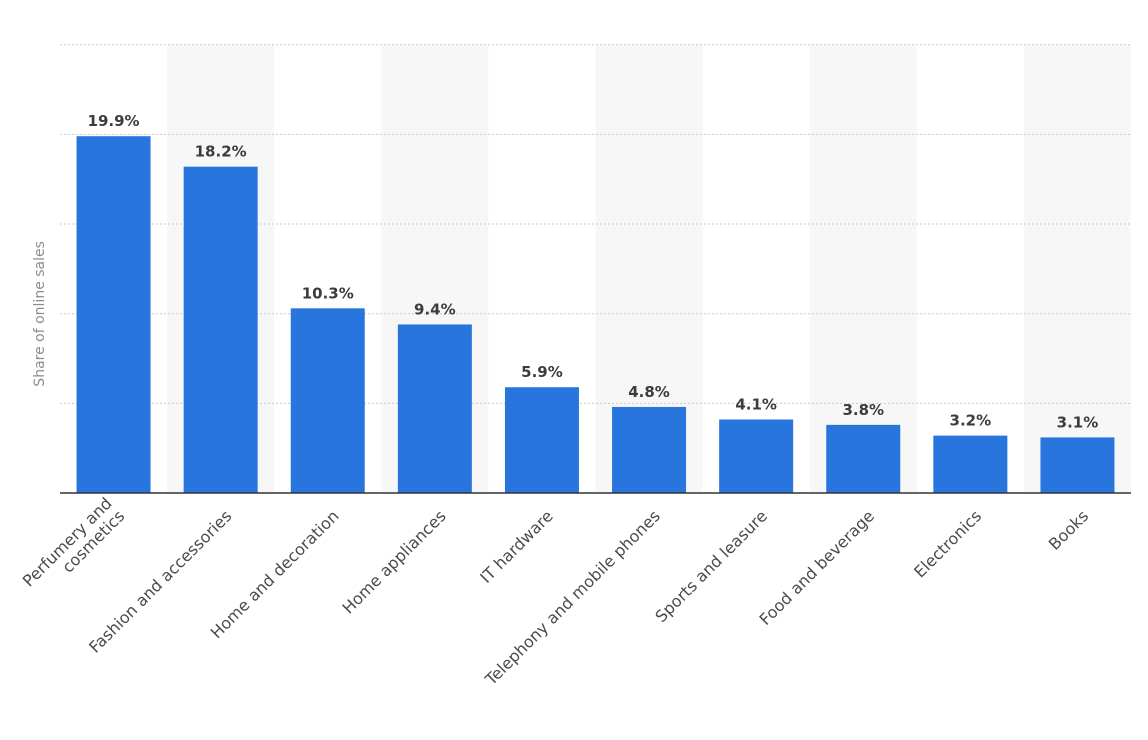 Image resolution: width=1148 pixels, height=740 pixels. I want to click on category-label-line: Telephony and mobile phones, so click(572, 597).